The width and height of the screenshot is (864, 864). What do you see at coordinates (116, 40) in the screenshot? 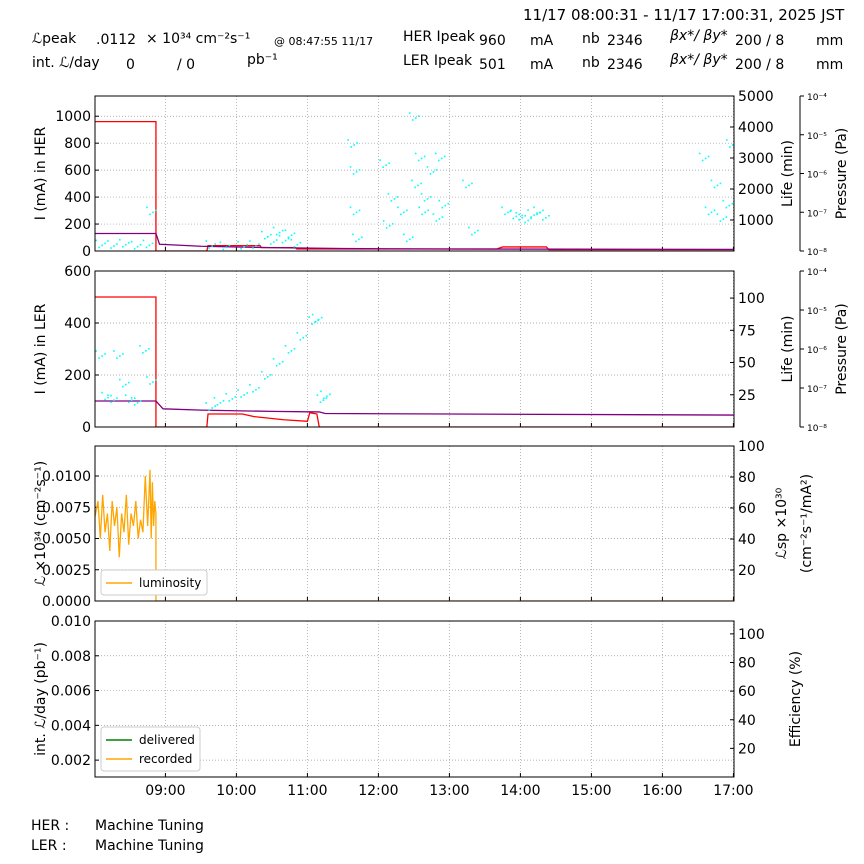
I see `lpeak-value: .0112` at bounding box center [116, 40].